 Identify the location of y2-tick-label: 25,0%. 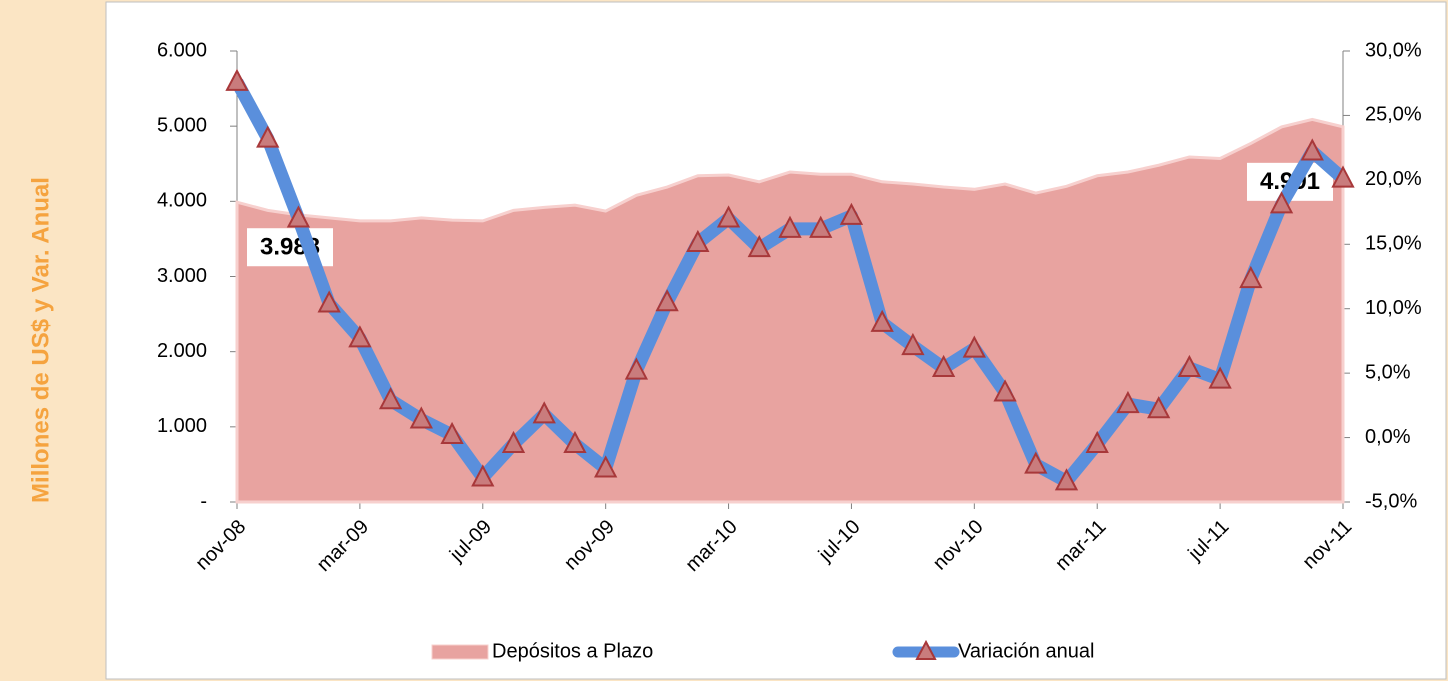
(1393, 115).